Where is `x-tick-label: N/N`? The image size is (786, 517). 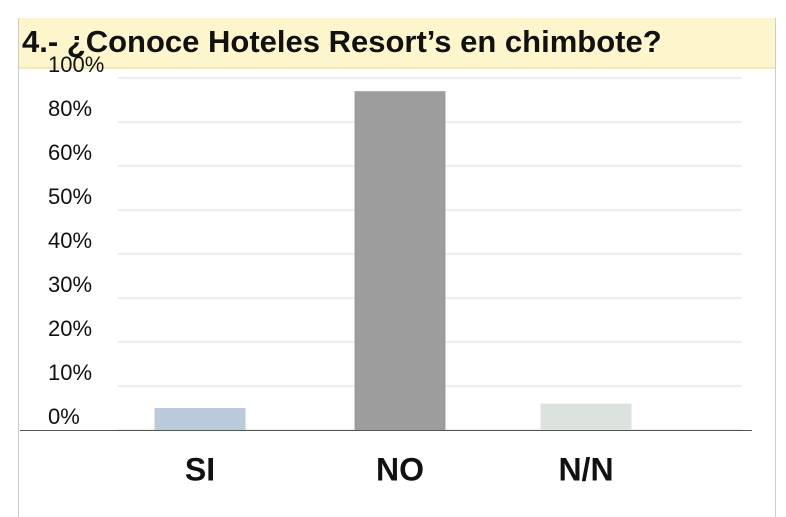 x-tick-label: N/N is located at coordinates (585, 469).